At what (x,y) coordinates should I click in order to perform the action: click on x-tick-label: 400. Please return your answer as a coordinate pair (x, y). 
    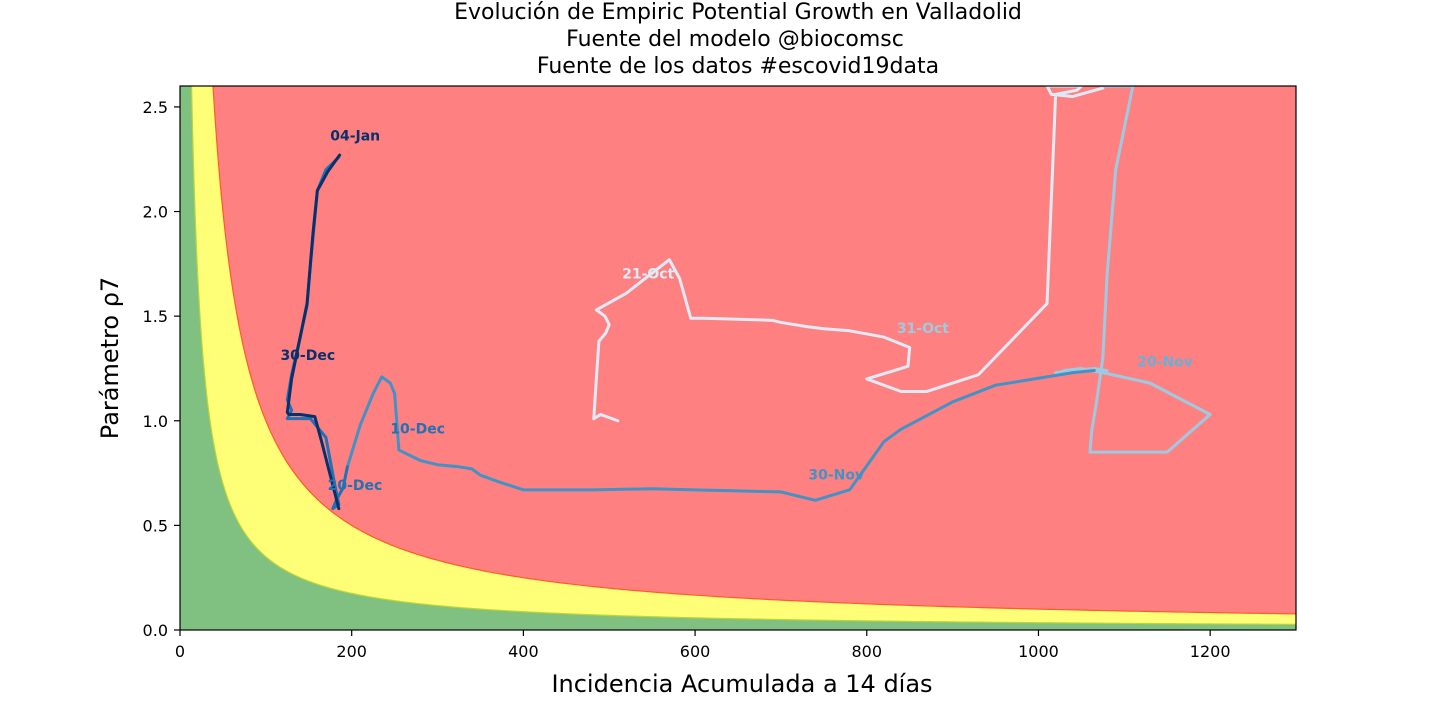
    Looking at the image, I should click on (523, 651).